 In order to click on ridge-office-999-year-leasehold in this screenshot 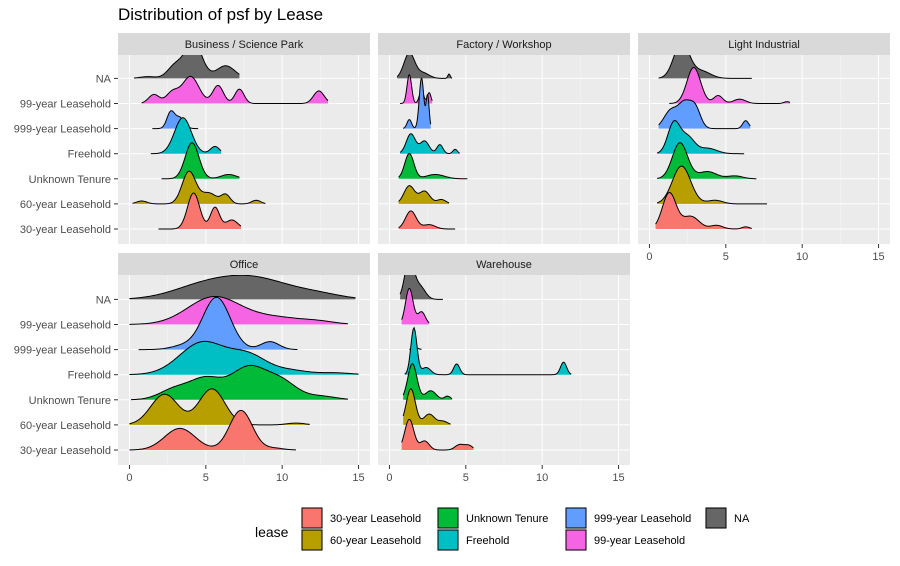, I will do `click(218, 323)`.